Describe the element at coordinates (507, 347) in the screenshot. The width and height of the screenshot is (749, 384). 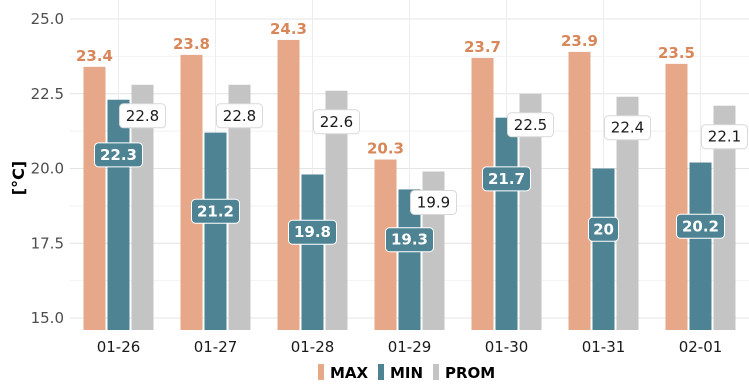
I see `x-tick-label: 01-30` at that location.